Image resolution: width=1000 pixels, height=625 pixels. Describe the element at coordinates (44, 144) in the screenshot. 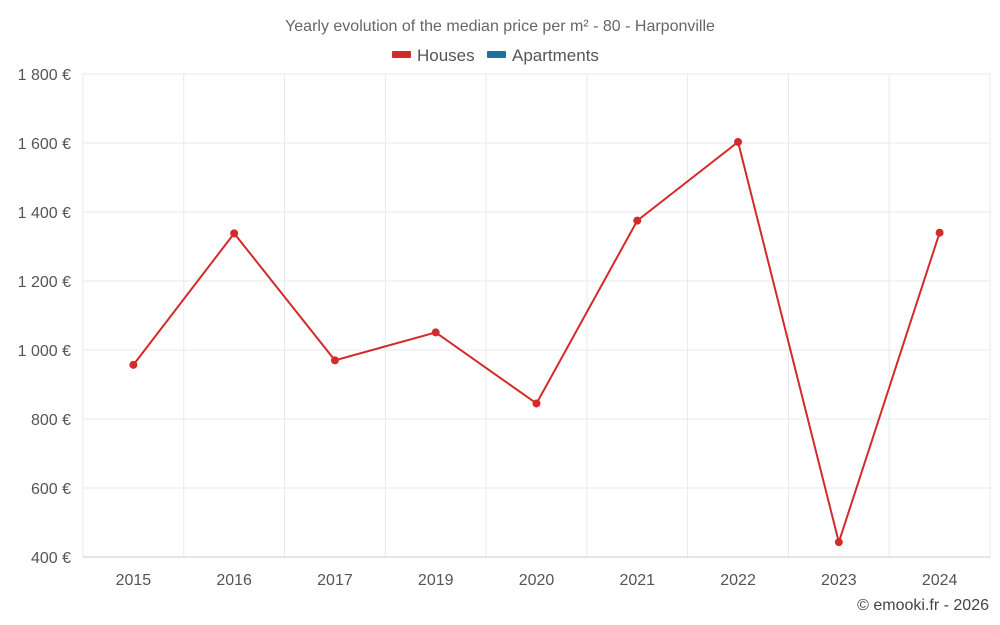

I see `y-tick-label: 1 600 €` at that location.